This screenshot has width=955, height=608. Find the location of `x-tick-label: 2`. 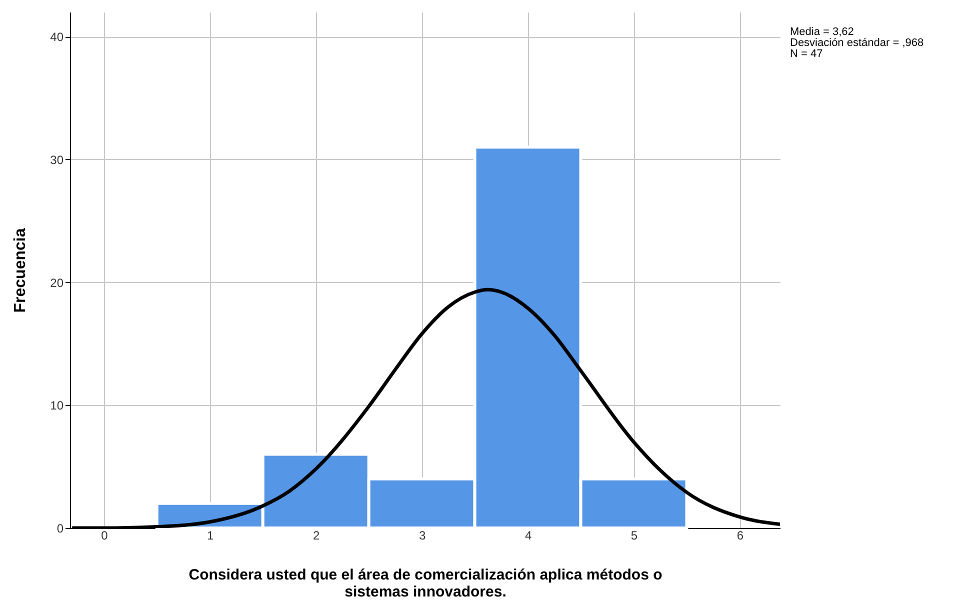

x-tick-label: 2 is located at coordinates (316, 535).